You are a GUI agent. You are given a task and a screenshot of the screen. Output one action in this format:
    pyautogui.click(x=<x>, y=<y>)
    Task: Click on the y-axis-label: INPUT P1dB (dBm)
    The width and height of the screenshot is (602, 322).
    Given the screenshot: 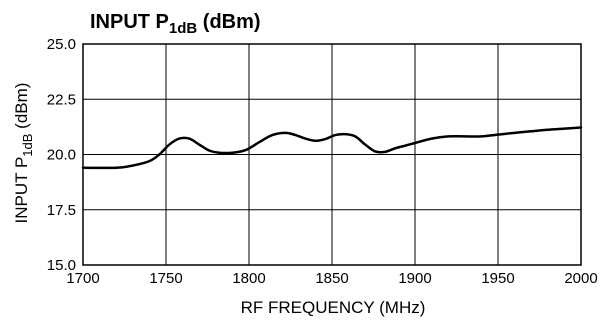 What is the action you would take?
    pyautogui.click(x=23, y=153)
    